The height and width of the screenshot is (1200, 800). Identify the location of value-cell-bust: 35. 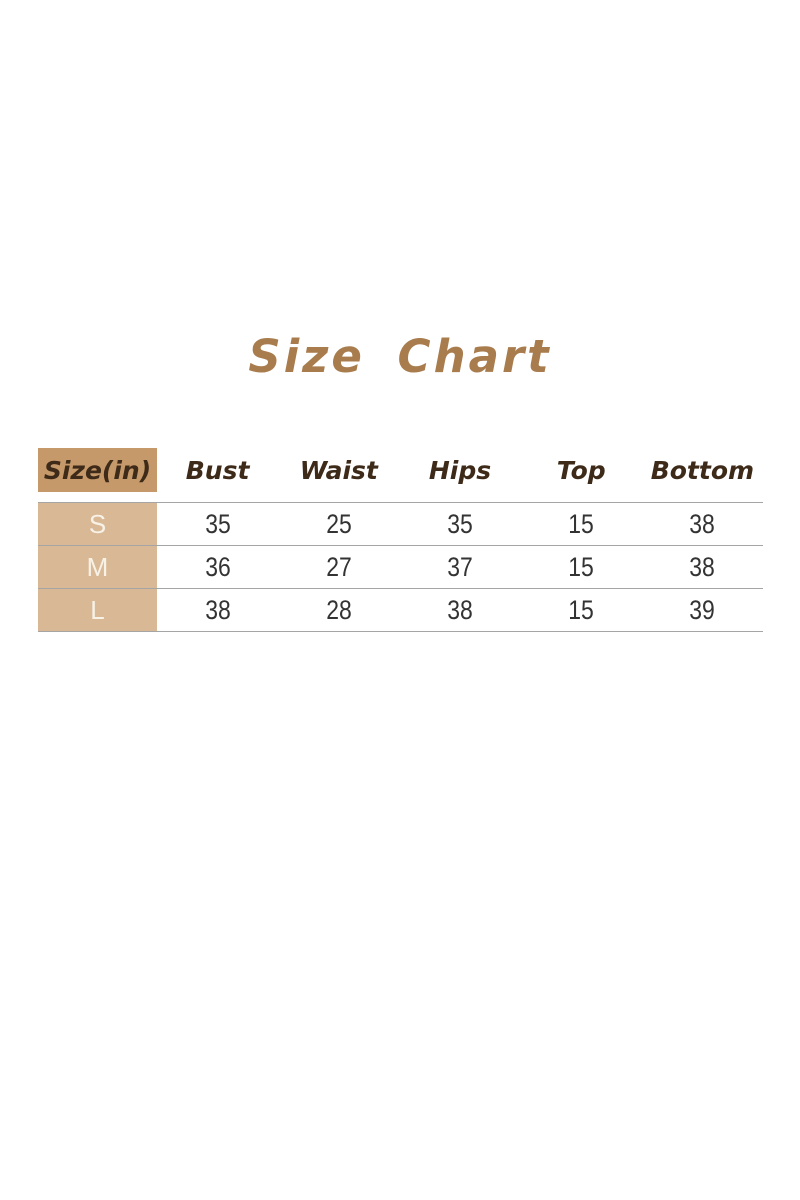
(217, 524).